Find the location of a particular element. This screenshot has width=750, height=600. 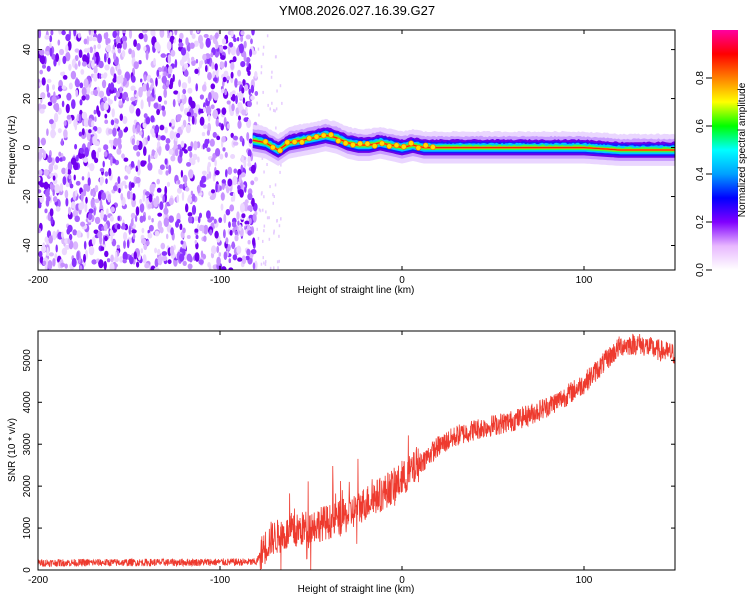

x-tick-label: -200 is located at coordinates (38, 580).